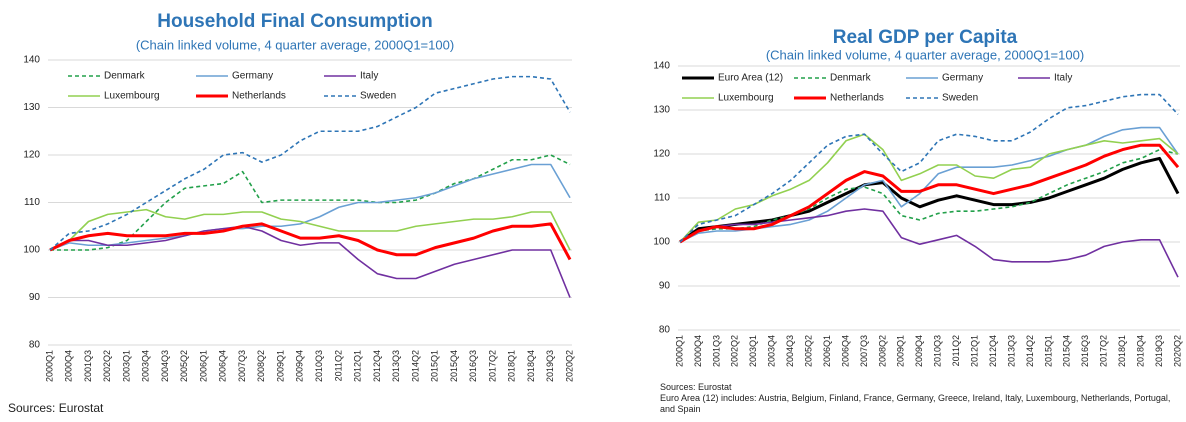 This screenshot has width=1186, height=422. I want to click on chart-title: Real GDP per Capita, so click(925, 37).